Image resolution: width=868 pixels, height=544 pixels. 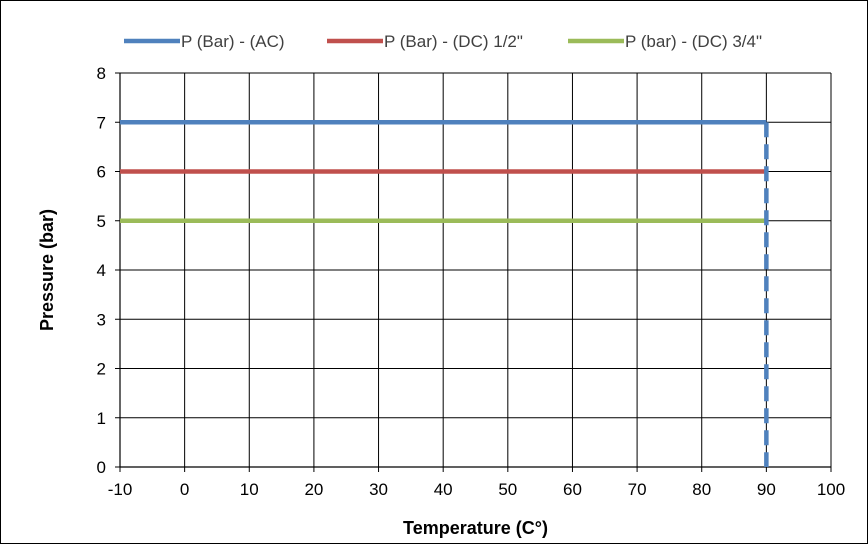 I want to click on x-tick-label: 40, so click(x=443, y=489).